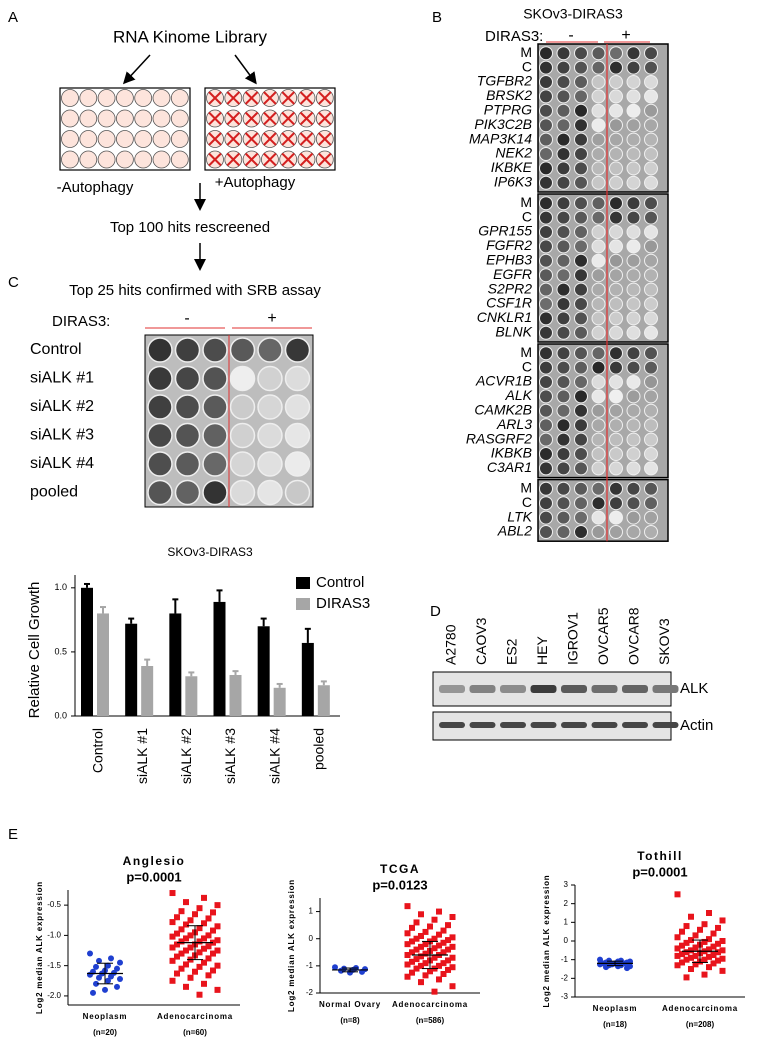 This screenshot has width=777, height=1040. I want to click on y-tick-label: 0.0, so click(60, 715).